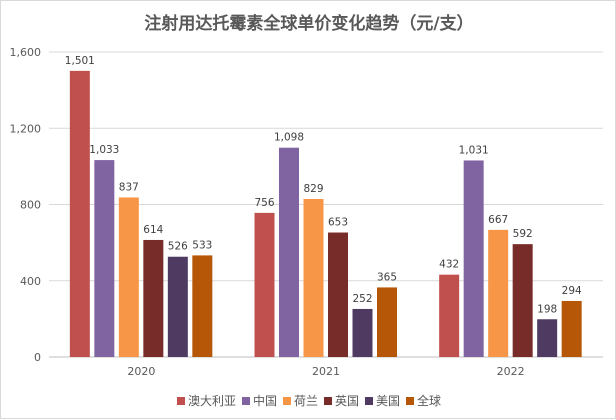  What do you see at coordinates (129, 187) in the screenshot?
I see `data-label: 837` at bounding box center [129, 187].